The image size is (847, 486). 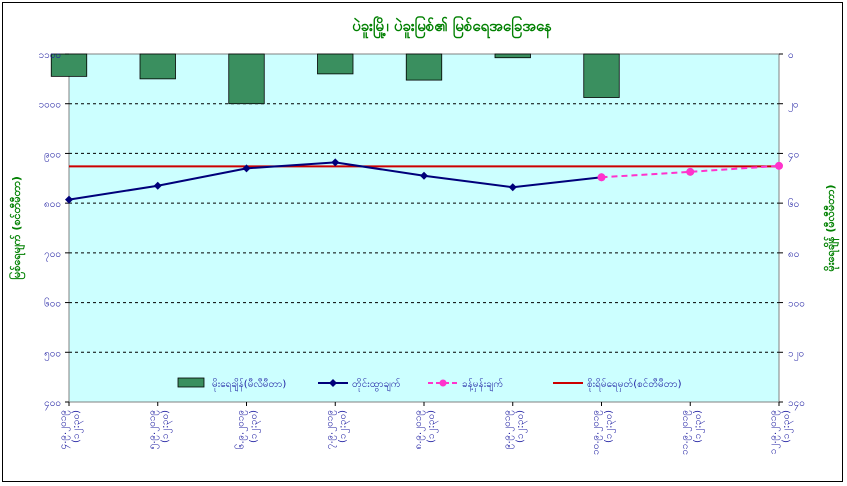 What do you see at coordinates (248, 429) in the screenshot?
I see `x-tick-label: ၆.၉.၂၀၁၉ (၁၂:၃၀)` at bounding box center [248, 429].